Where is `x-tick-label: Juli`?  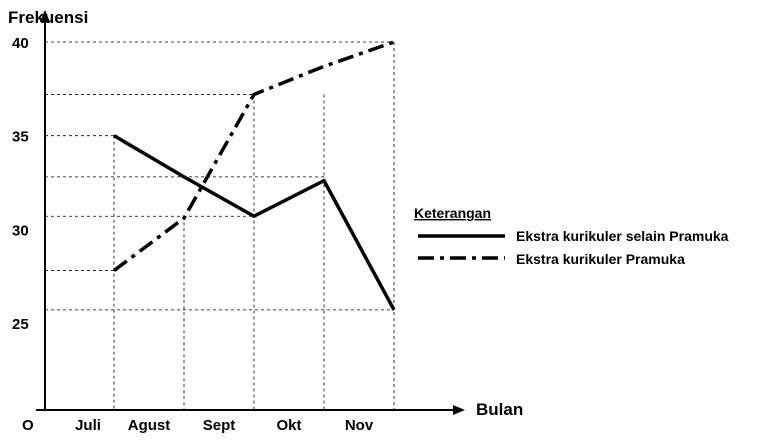
x-tick-label: Juli is located at coordinates (88, 425).